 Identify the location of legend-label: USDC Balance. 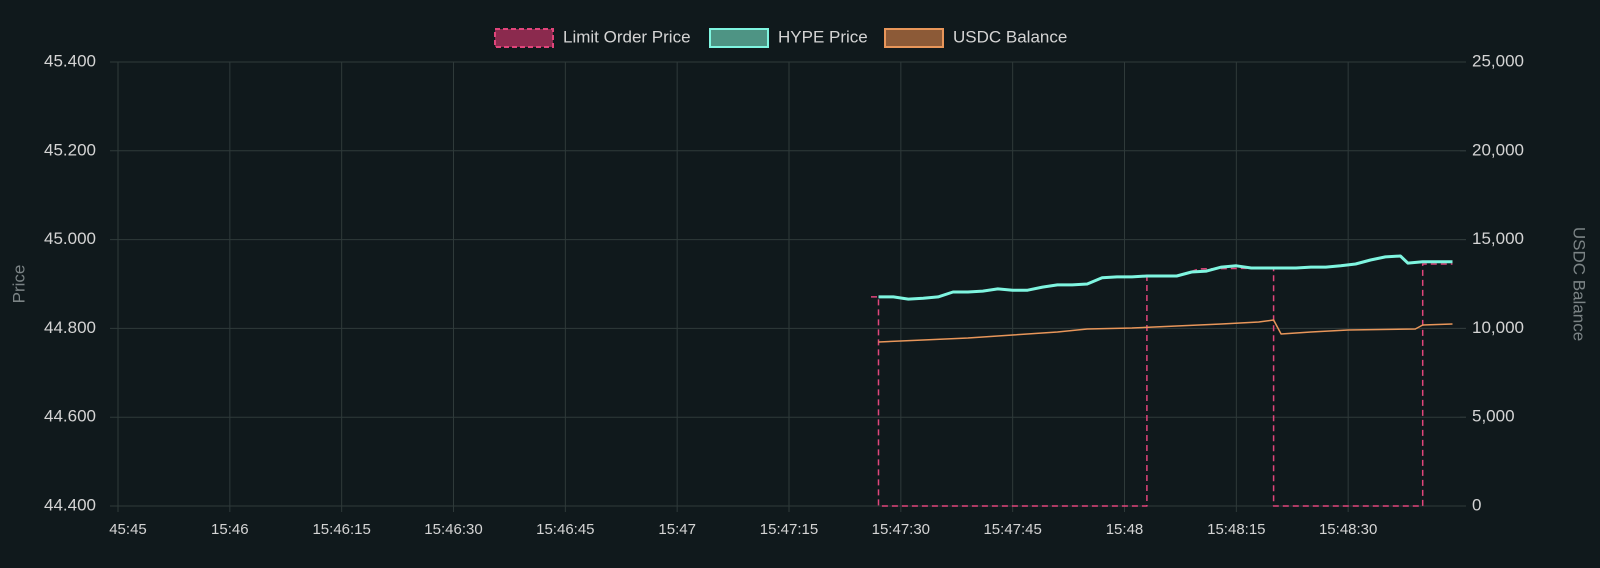
(1010, 36).